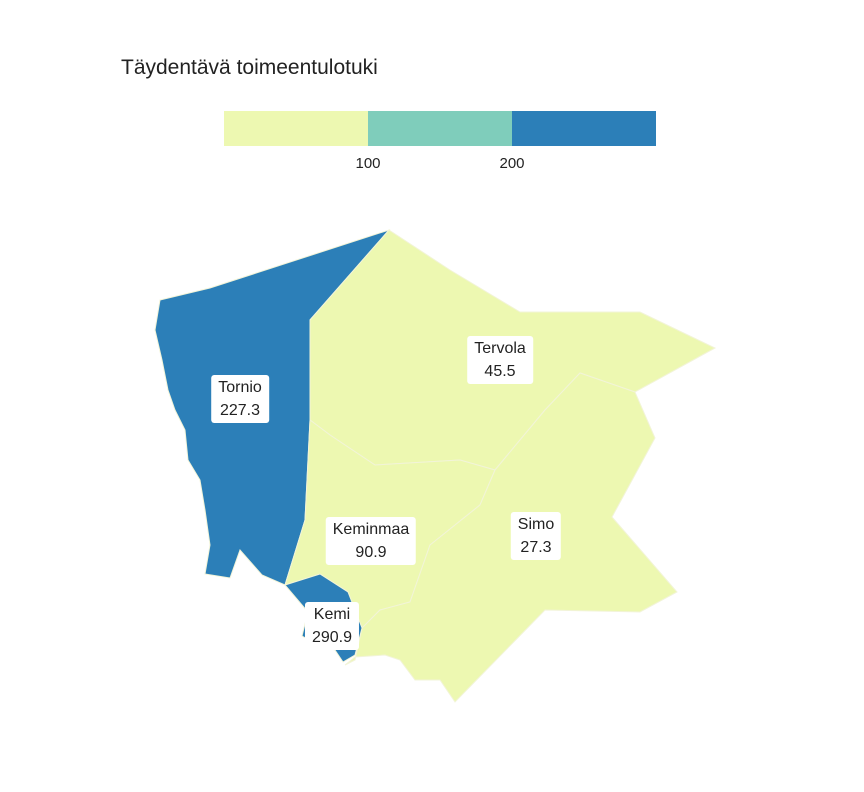  What do you see at coordinates (332, 637) in the screenshot?
I see `region-value: 290.9` at bounding box center [332, 637].